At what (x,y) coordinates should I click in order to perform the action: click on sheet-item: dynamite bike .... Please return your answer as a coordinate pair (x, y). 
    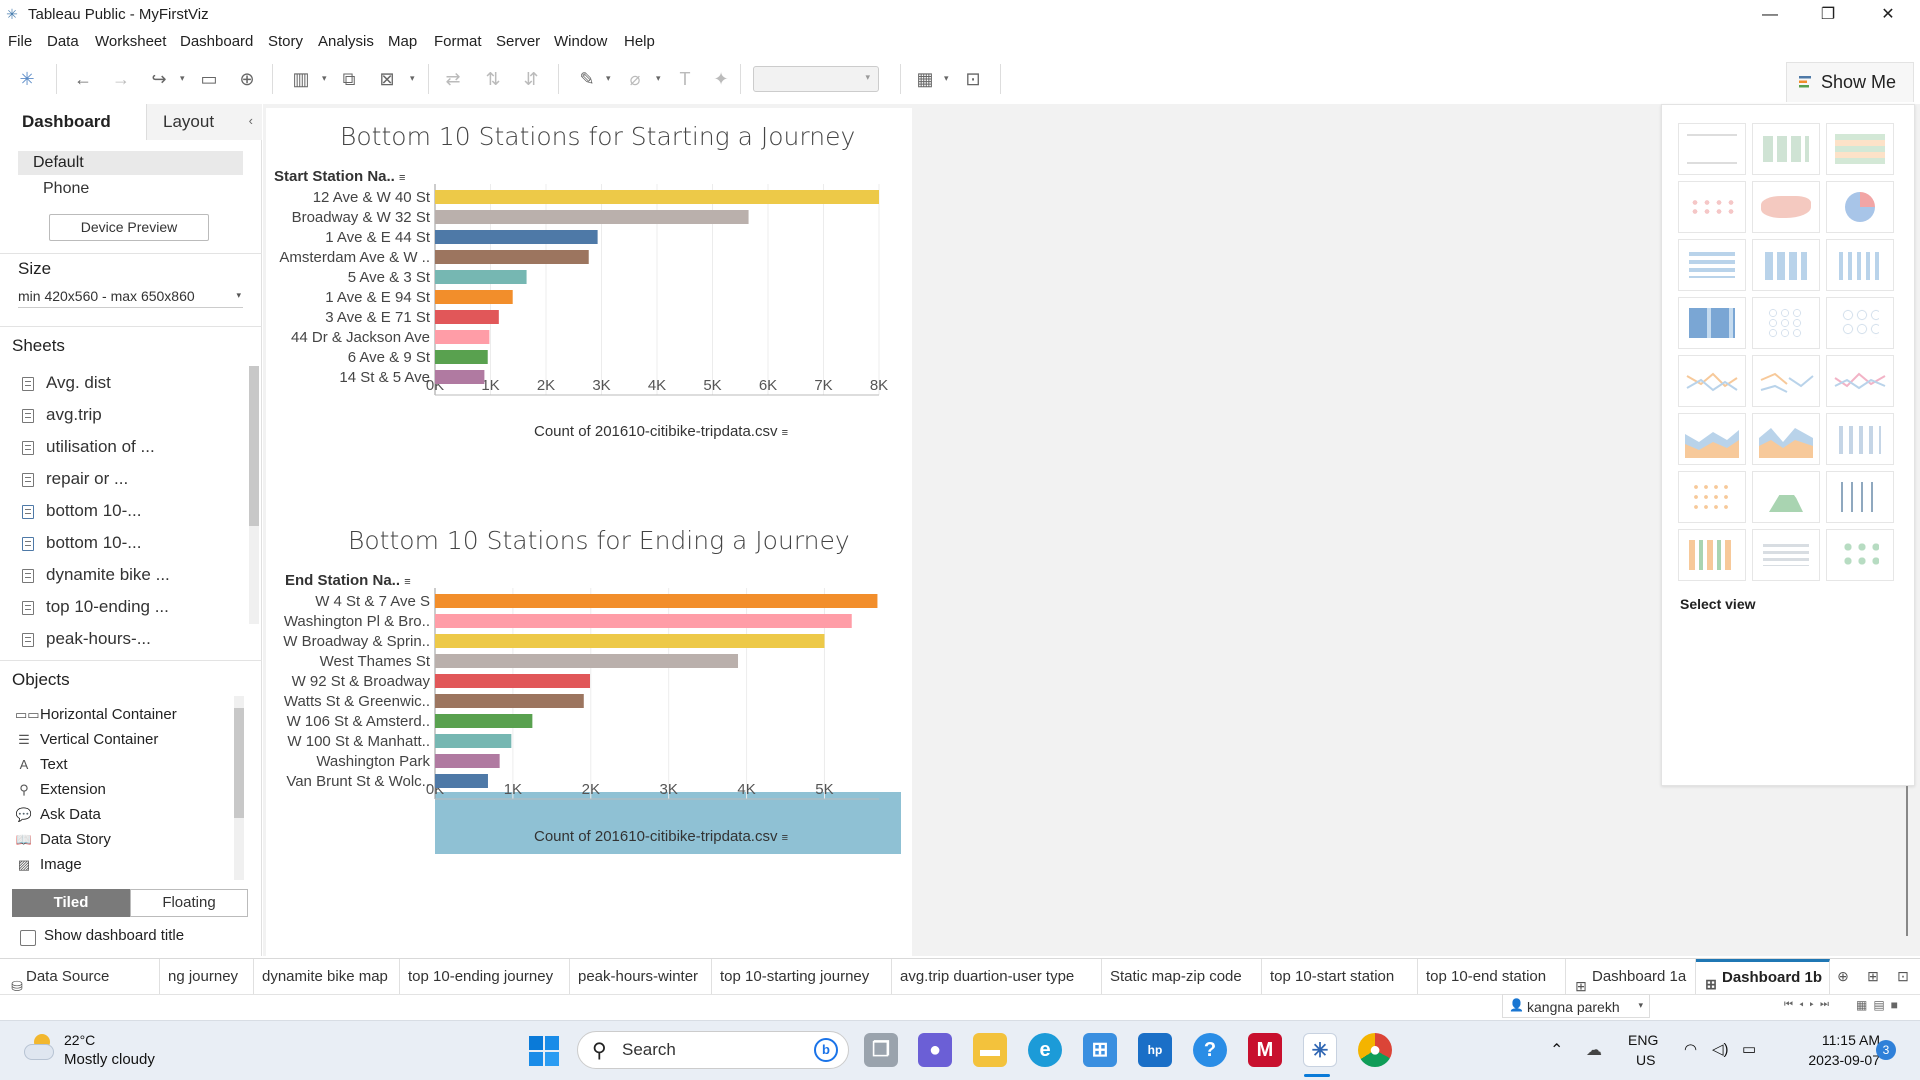
    Looking at the image, I should click on (125, 576).